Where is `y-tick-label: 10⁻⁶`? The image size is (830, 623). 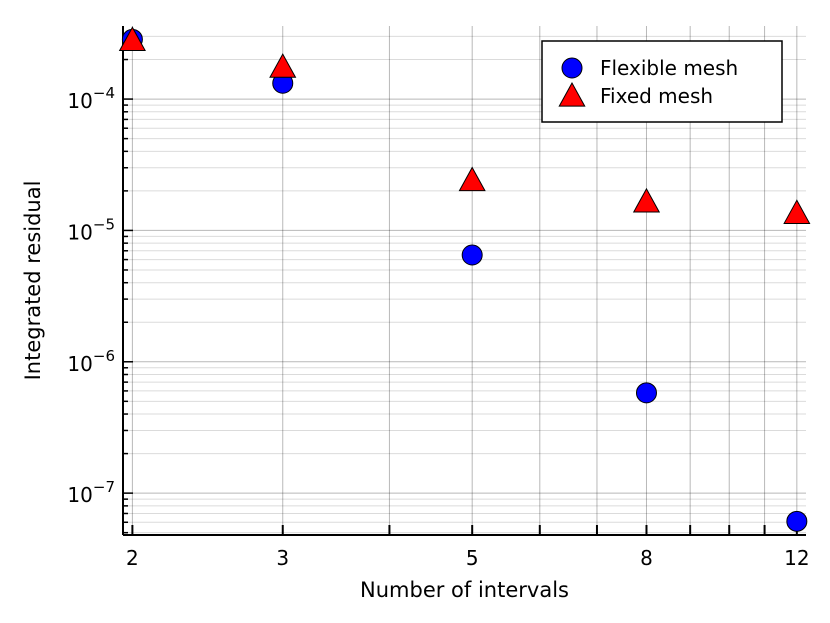 y-tick-label: 10⁻⁶ is located at coordinates (91, 361).